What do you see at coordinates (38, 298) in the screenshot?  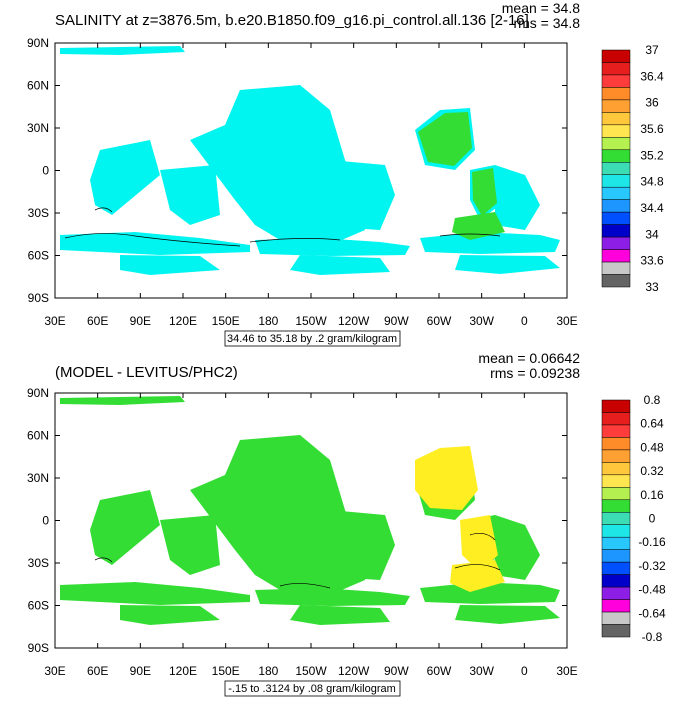 I see `lat-tick-label: 90S` at bounding box center [38, 298].